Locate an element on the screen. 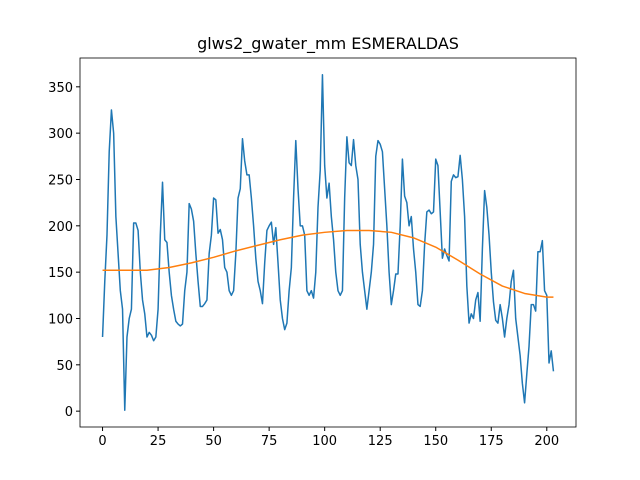 This screenshot has height=480, width=640. x-tick-label: 0 is located at coordinates (102, 441).